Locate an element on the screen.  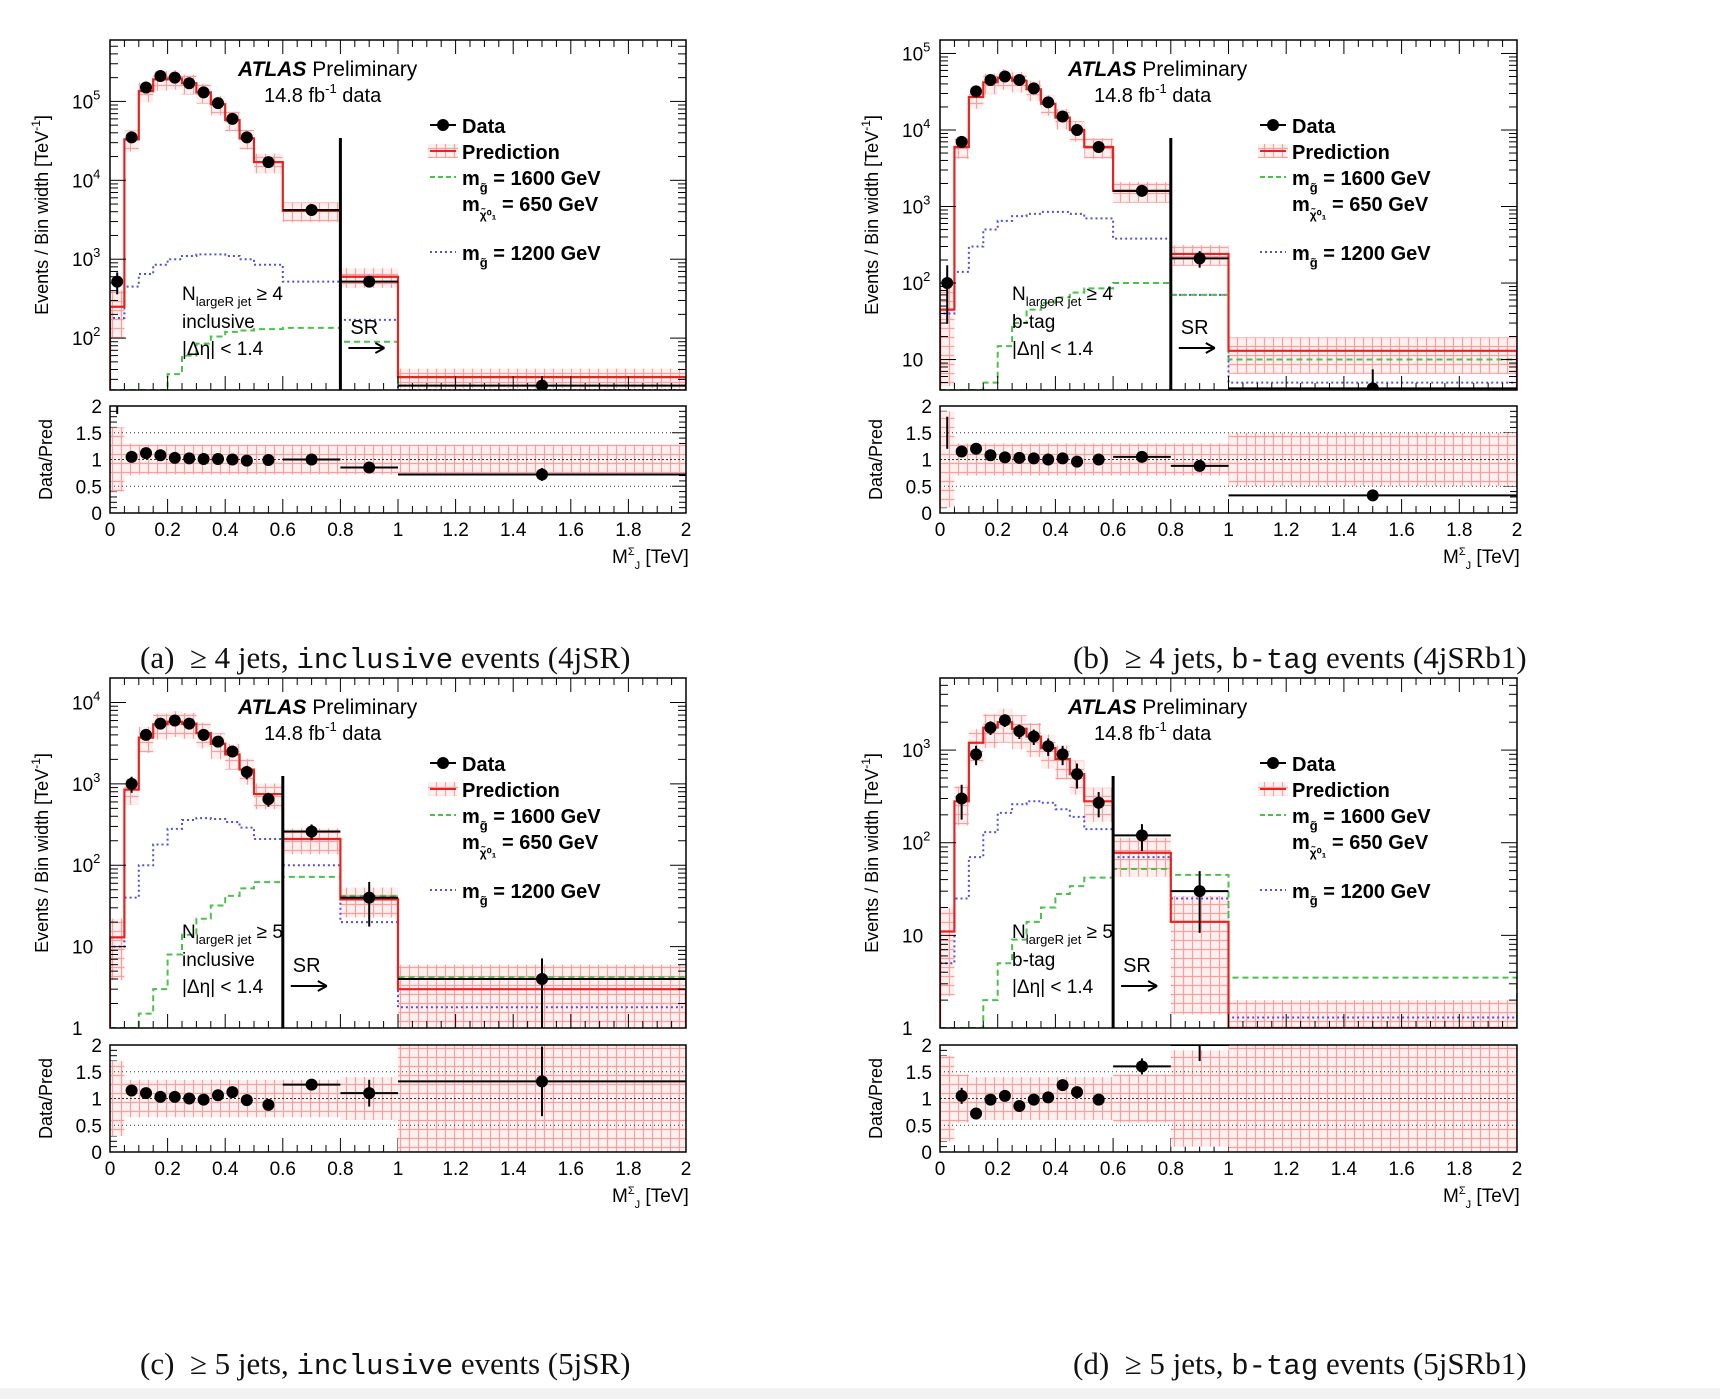
y-tick-label: 10⁵ is located at coordinates (86, 100).